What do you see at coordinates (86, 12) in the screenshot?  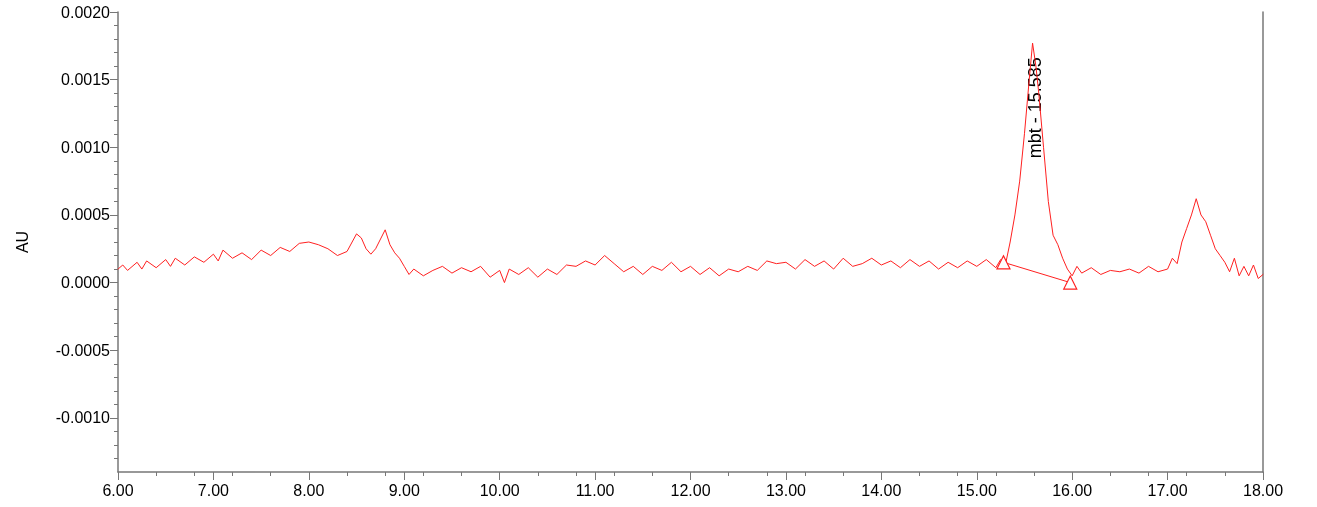 I see `y-tick-label: 0.0020` at bounding box center [86, 12].